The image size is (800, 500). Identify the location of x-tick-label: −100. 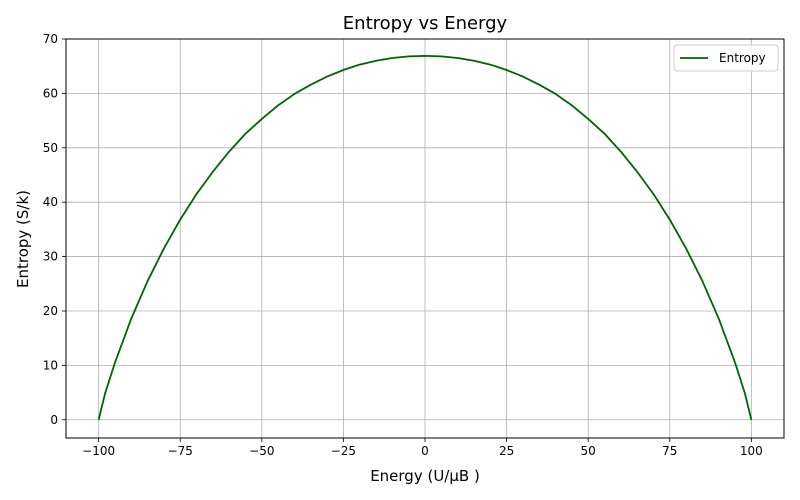
(98, 451).